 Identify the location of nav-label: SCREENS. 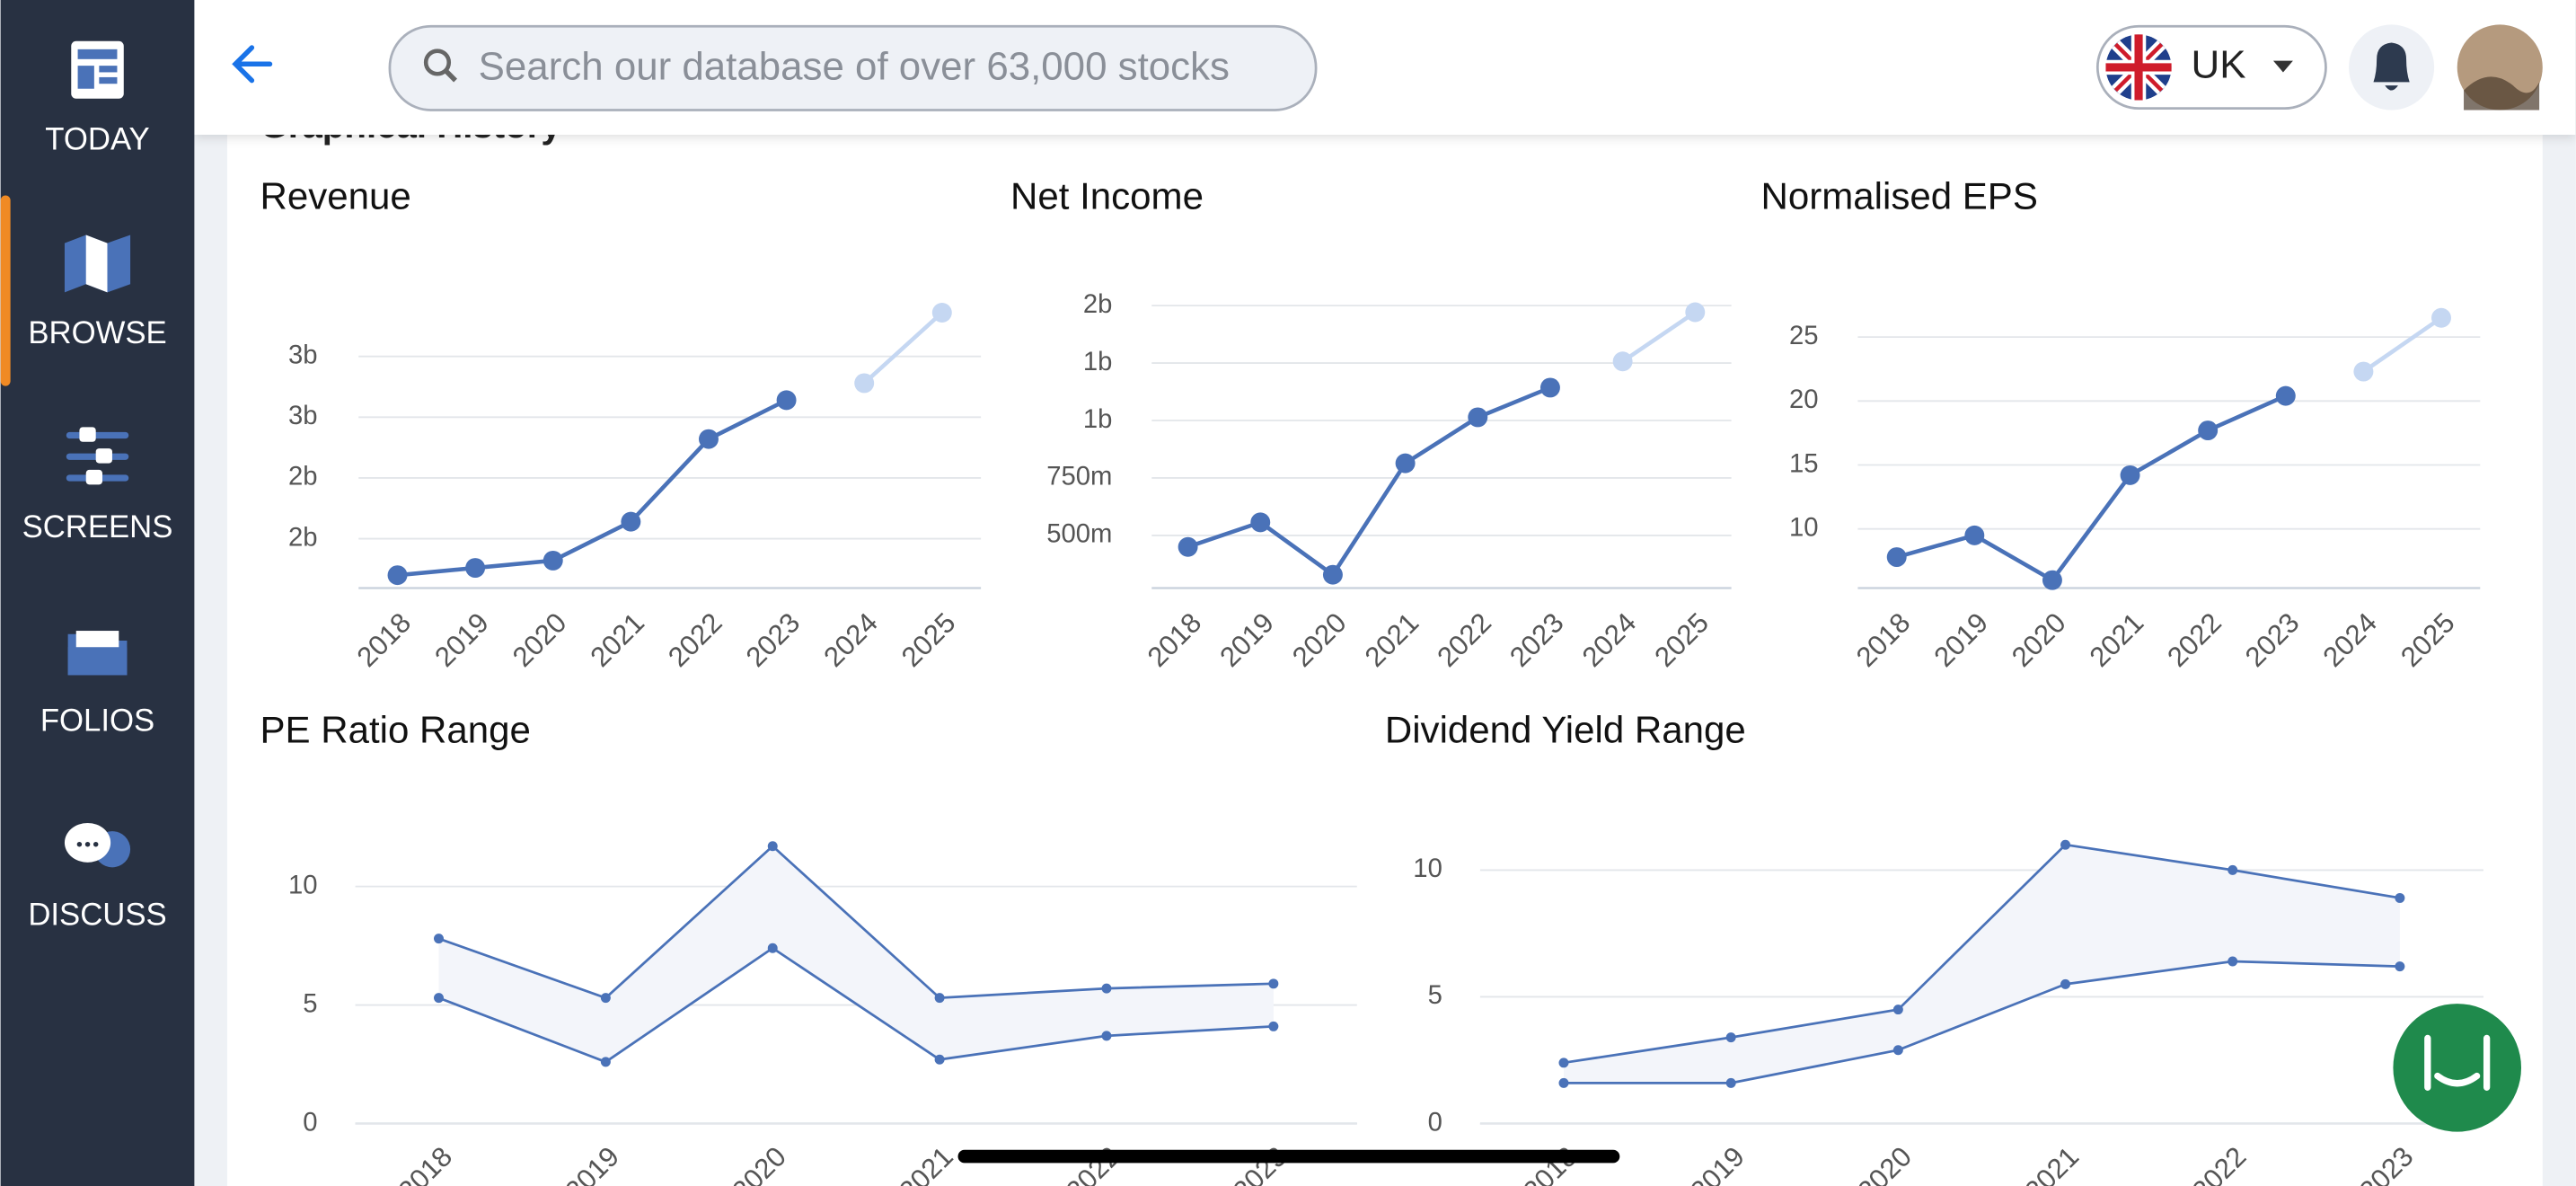
(97, 527).